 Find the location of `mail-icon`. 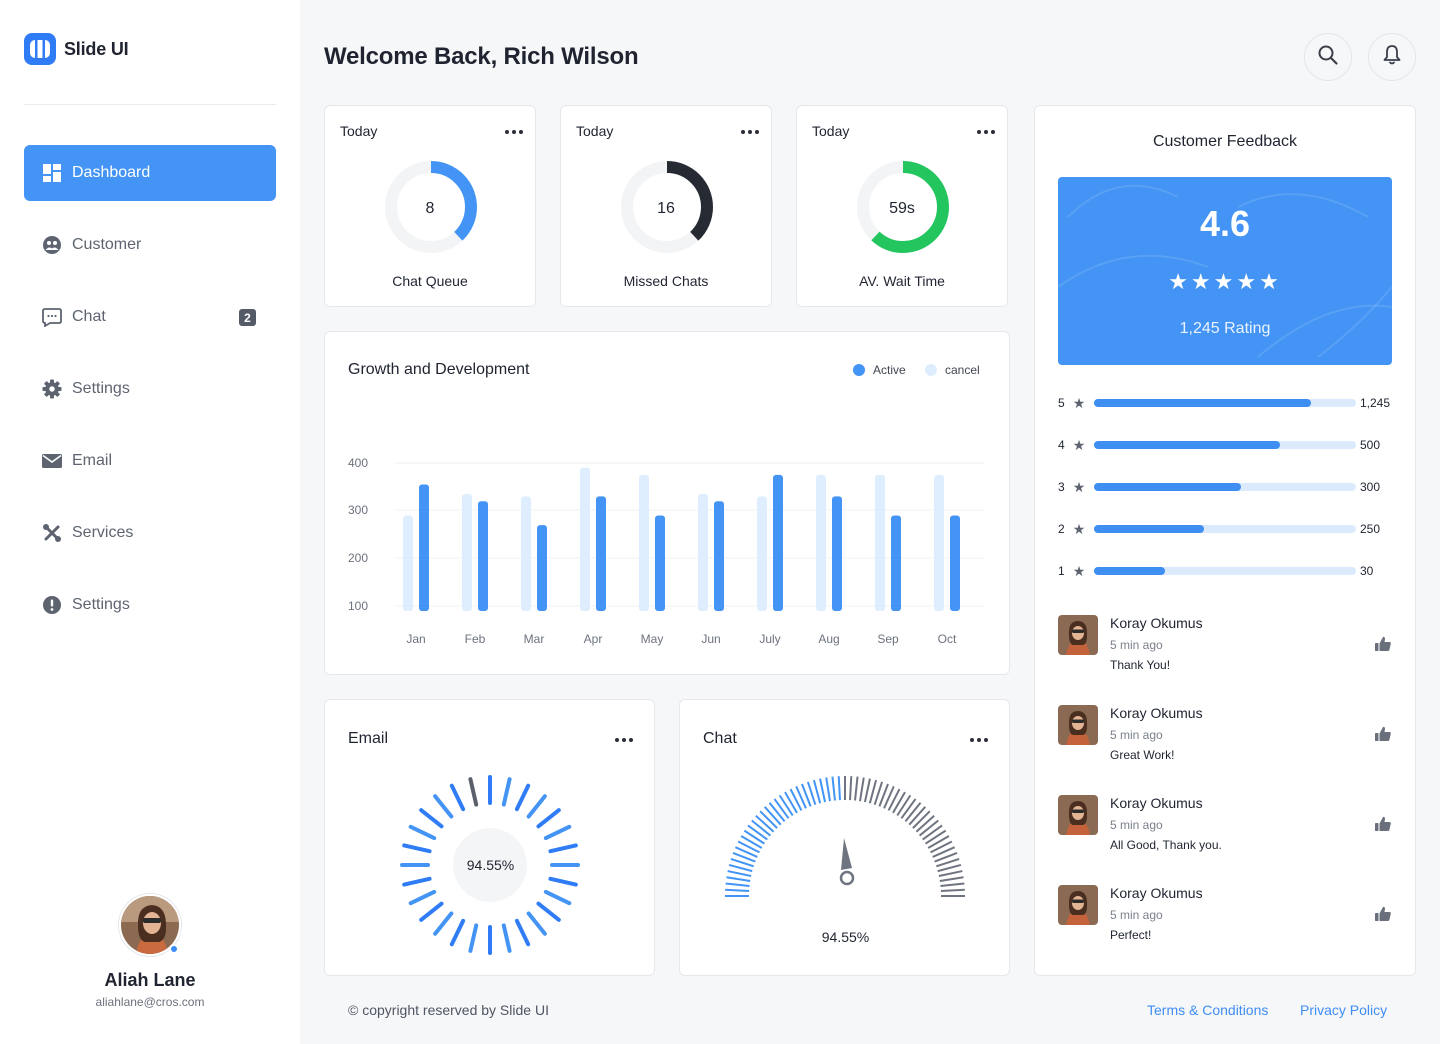

mail-icon is located at coordinates (52, 461).